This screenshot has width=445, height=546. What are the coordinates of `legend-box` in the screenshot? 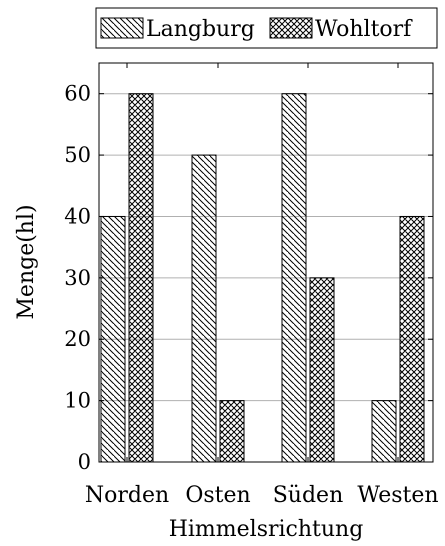 It's located at (266, 28).